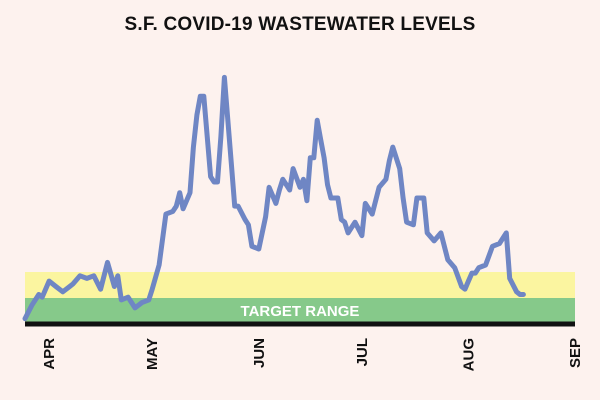  What do you see at coordinates (49, 354) in the screenshot?
I see `x-tick-label: APR` at bounding box center [49, 354].